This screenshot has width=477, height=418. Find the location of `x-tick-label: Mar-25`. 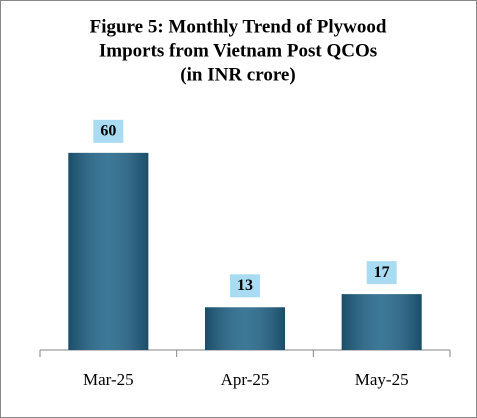

x-tick-label: Mar-25 is located at coordinates (108, 379).